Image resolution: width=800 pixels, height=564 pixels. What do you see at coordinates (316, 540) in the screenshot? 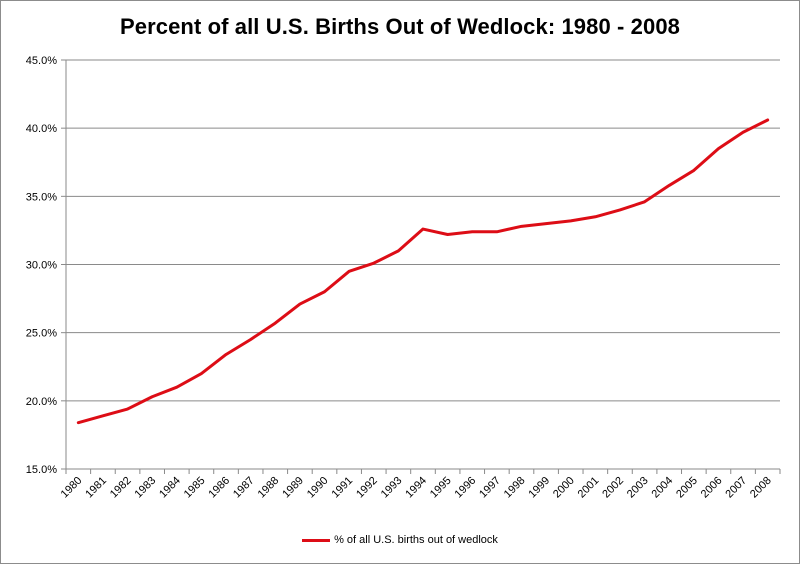
I see `legend-swatch` at bounding box center [316, 540].